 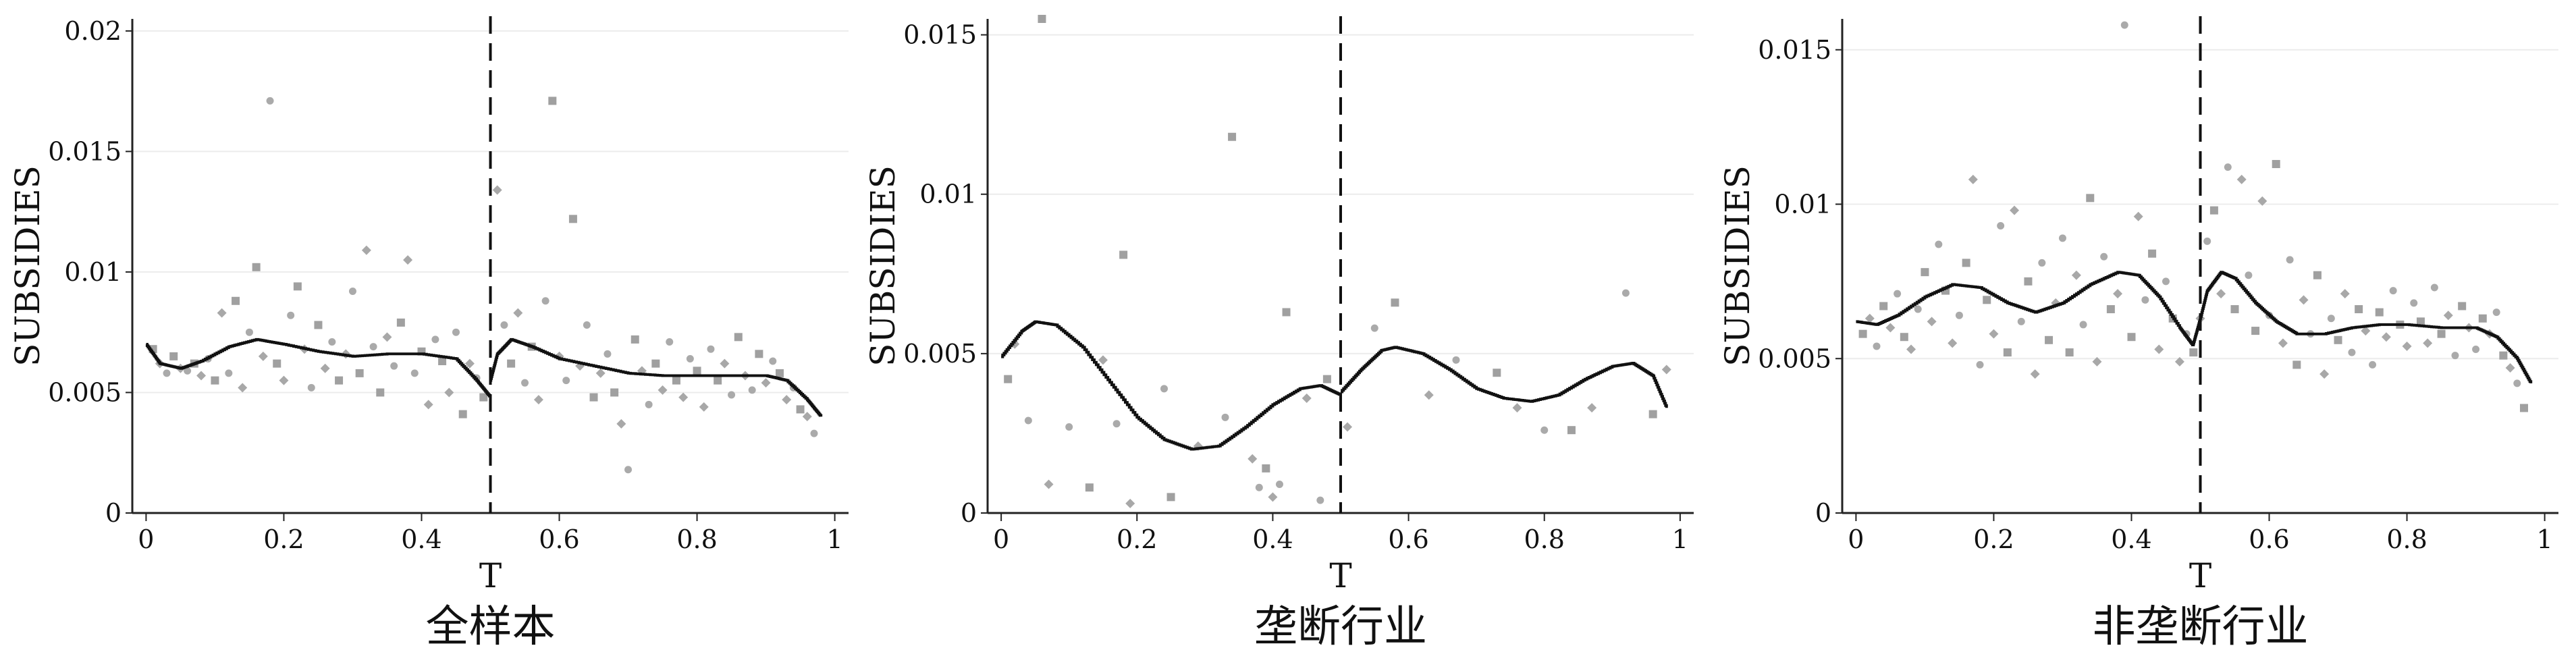 What do you see at coordinates (318, 368) in the screenshot?
I see `fit-line-left` at bounding box center [318, 368].